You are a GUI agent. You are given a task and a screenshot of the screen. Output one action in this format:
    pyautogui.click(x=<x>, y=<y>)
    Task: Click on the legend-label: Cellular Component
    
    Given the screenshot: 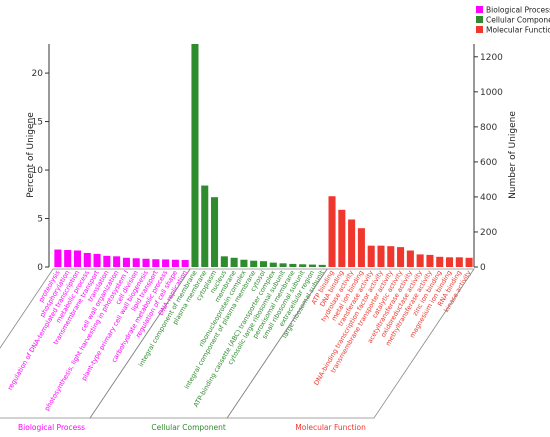 What is the action you would take?
    pyautogui.click(x=518, y=20)
    